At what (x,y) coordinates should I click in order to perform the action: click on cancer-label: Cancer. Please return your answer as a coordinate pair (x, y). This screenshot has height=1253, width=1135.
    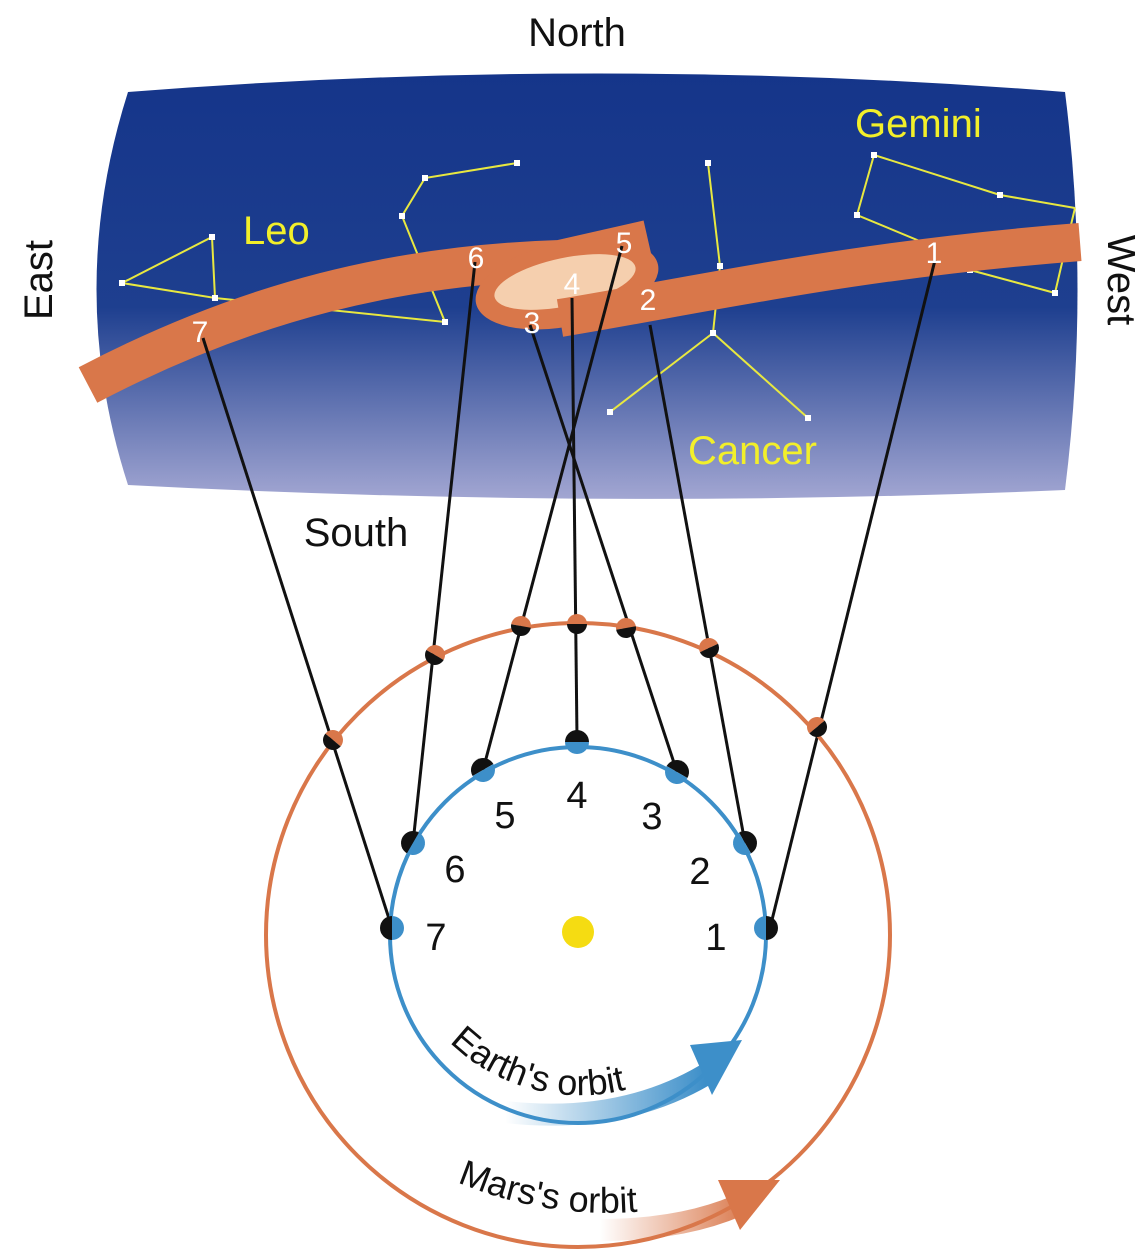
    Looking at the image, I should click on (752, 451).